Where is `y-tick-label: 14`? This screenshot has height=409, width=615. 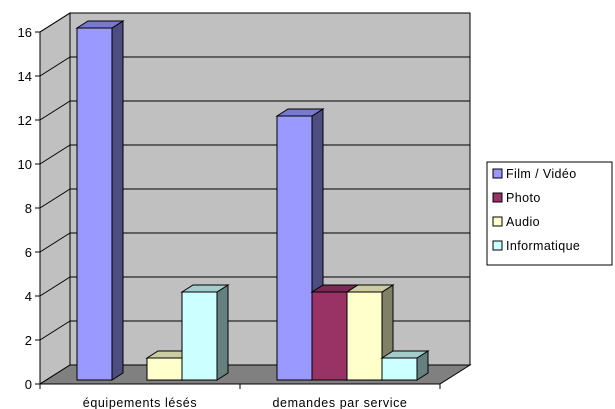
y-tick-label: 14 is located at coordinates (25, 76).